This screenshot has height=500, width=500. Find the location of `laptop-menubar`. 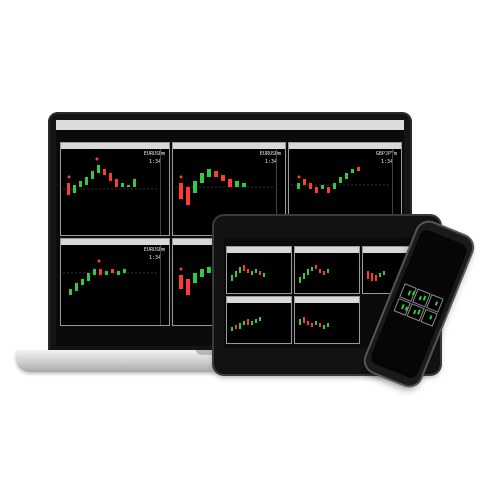

laptop-menubar is located at coordinates (230, 125).